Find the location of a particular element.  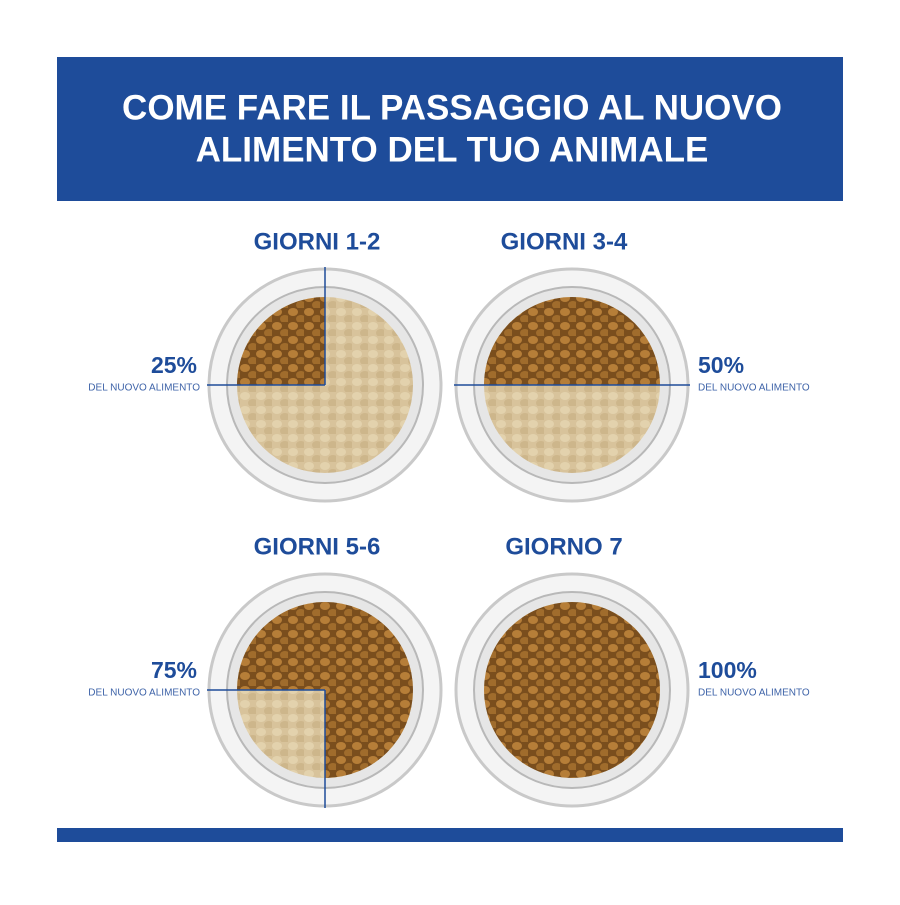

title-line: COME FARE IL PASSAGGIO AL NUOVO is located at coordinates (452, 107).